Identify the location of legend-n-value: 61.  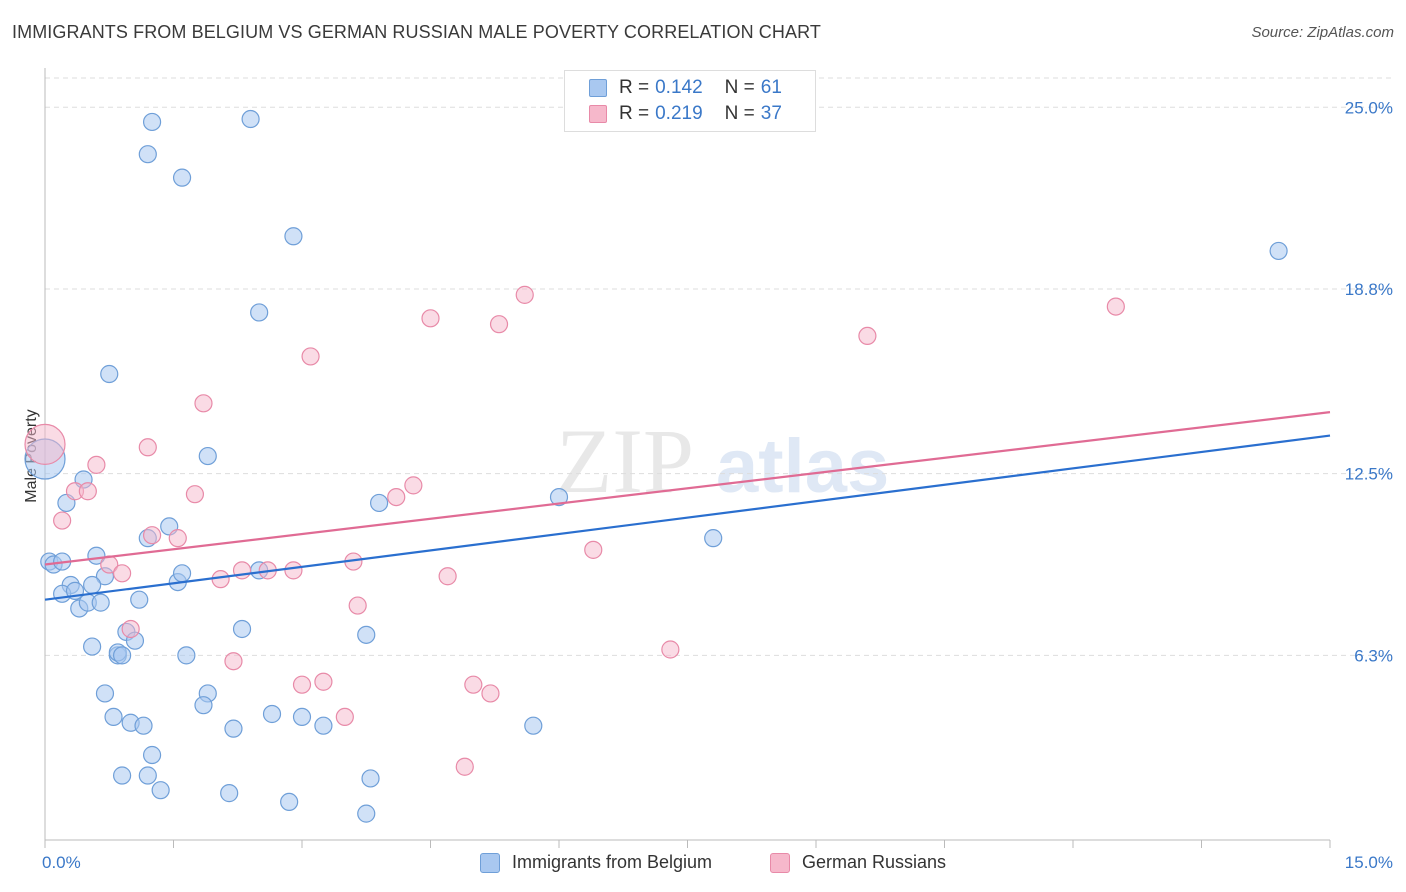
(771, 87).